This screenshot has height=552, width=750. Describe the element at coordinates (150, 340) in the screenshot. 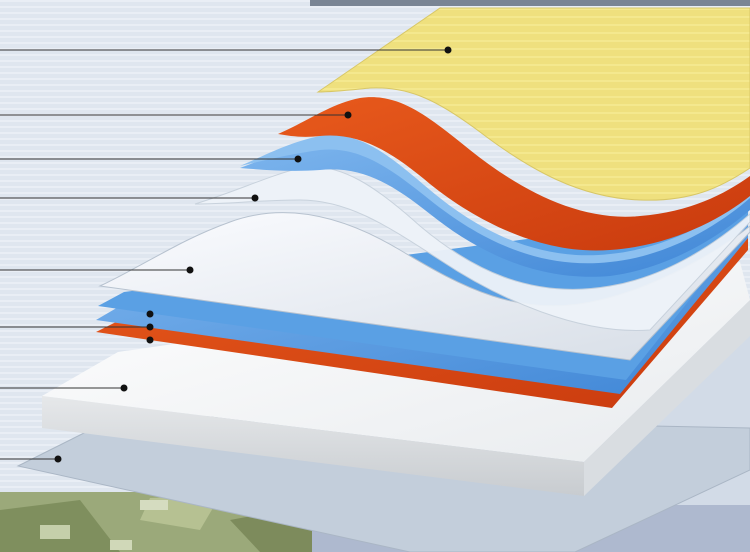

I see `leader-dot-6c` at that location.